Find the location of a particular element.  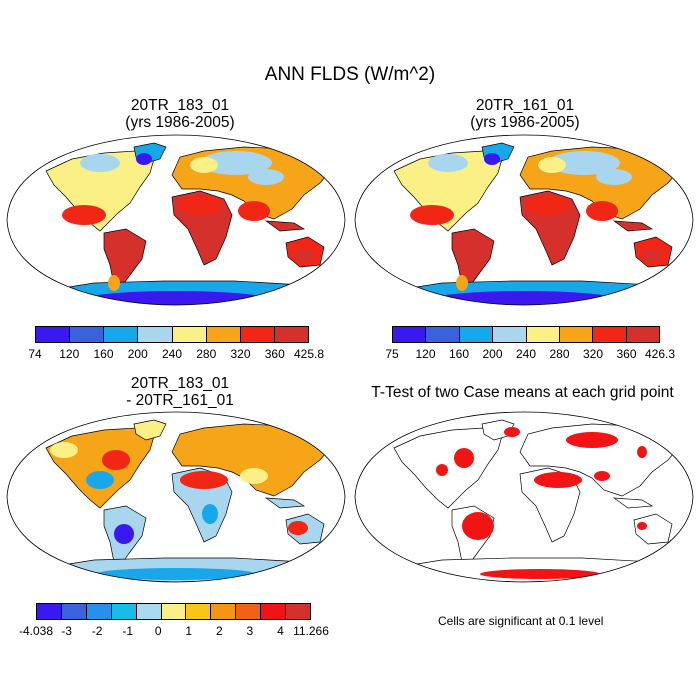

colorbar-top-left is located at coordinates (172, 334).